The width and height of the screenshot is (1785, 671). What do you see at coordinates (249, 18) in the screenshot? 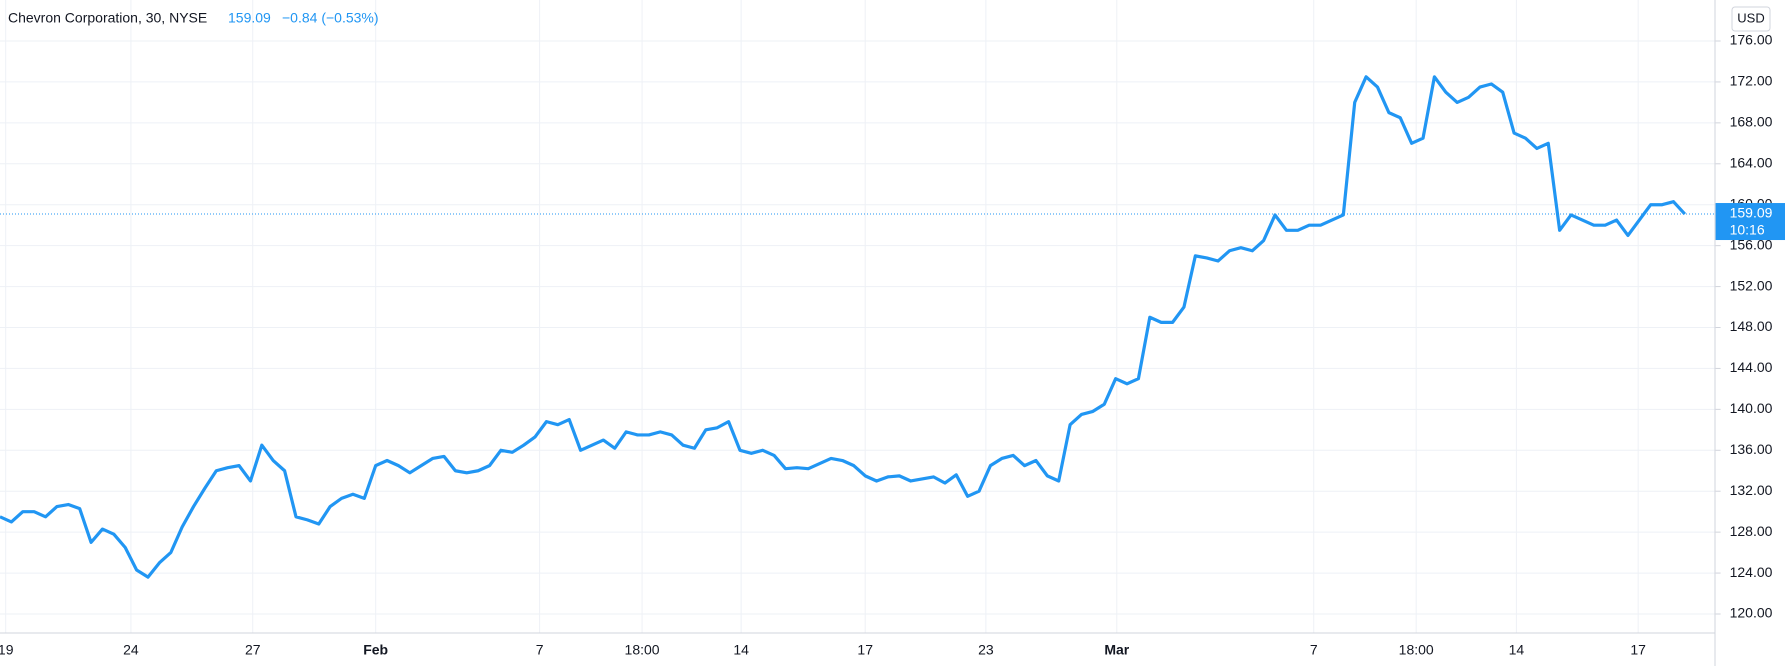
I see `last-price: 159.09` at bounding box center [249, 18].